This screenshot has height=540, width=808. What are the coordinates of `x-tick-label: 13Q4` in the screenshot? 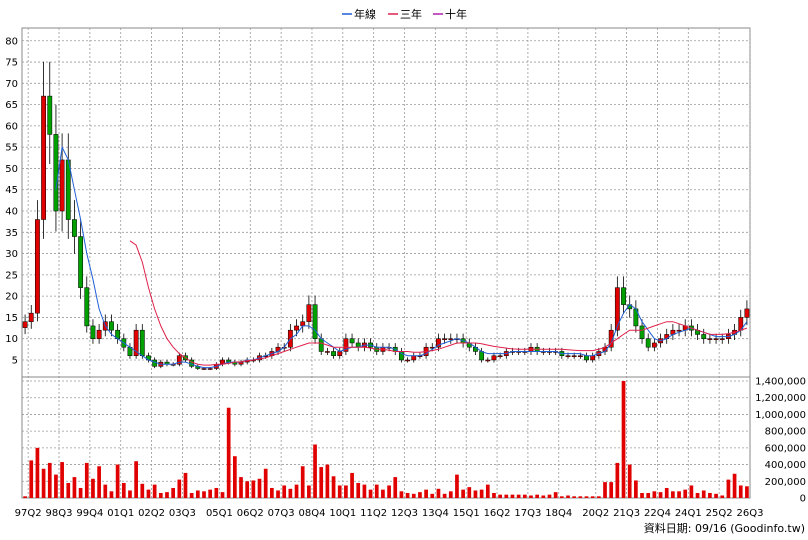 It's located at (435, 513).